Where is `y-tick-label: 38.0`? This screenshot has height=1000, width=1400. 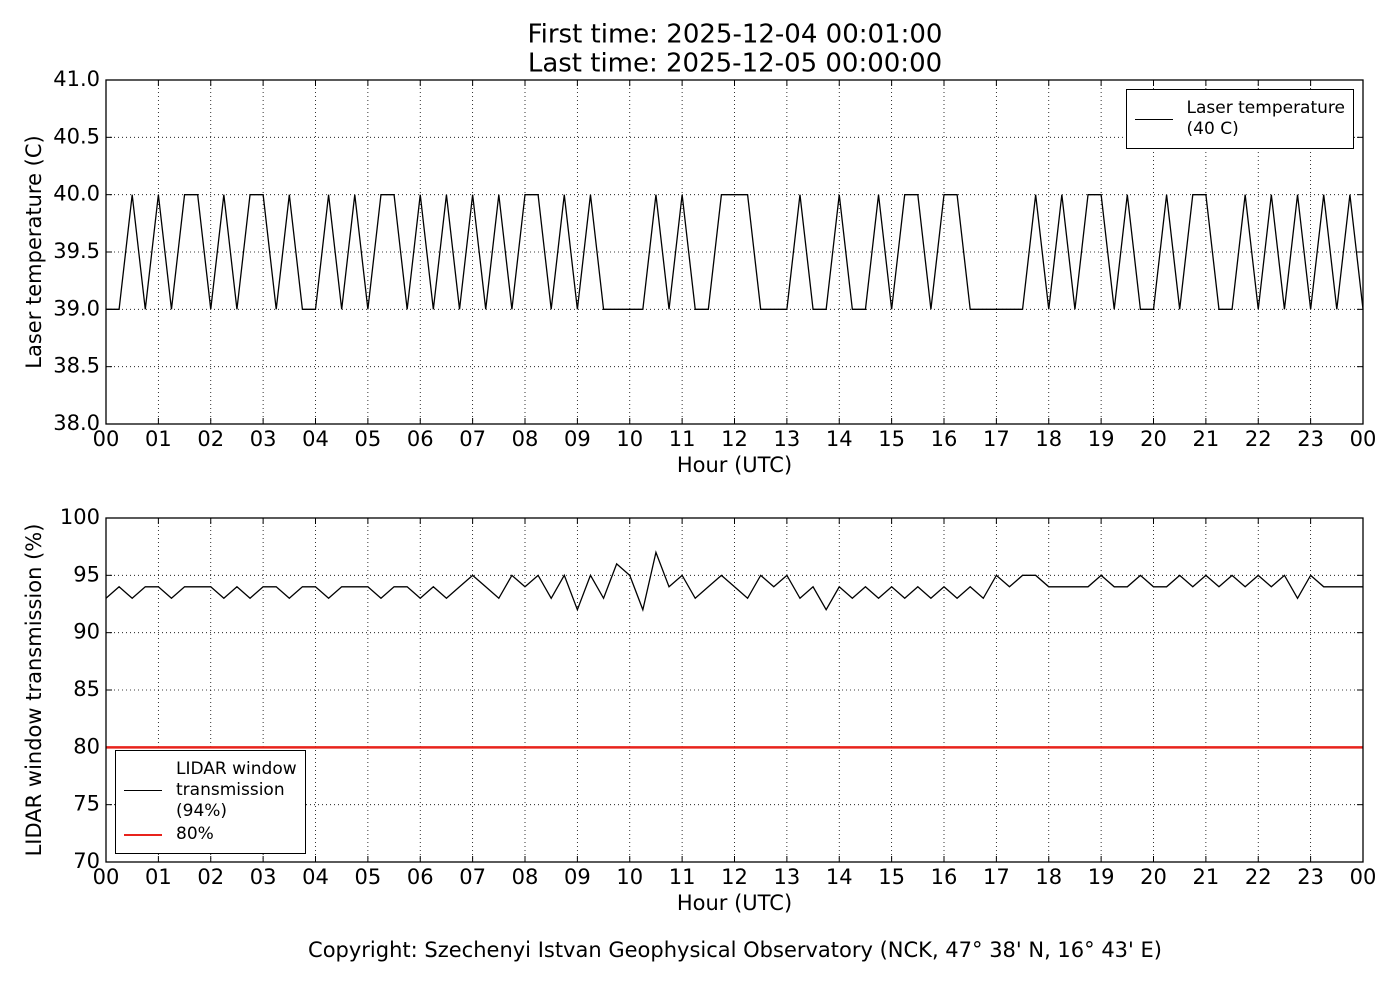
y-tick-label: 38.0 is located at coordinates (76, 423).